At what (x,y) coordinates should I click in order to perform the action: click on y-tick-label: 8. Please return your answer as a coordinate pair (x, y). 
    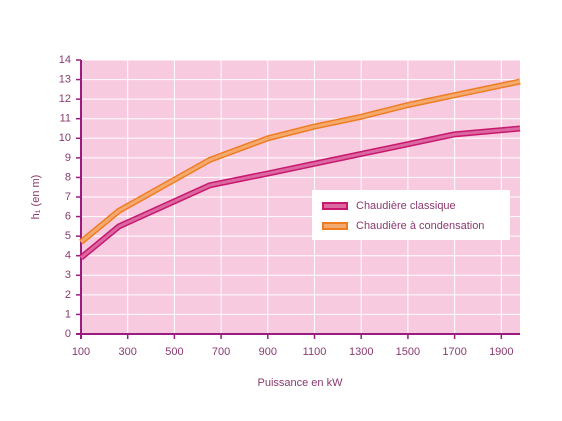
    Looking at the image, I should click on (68, 177).